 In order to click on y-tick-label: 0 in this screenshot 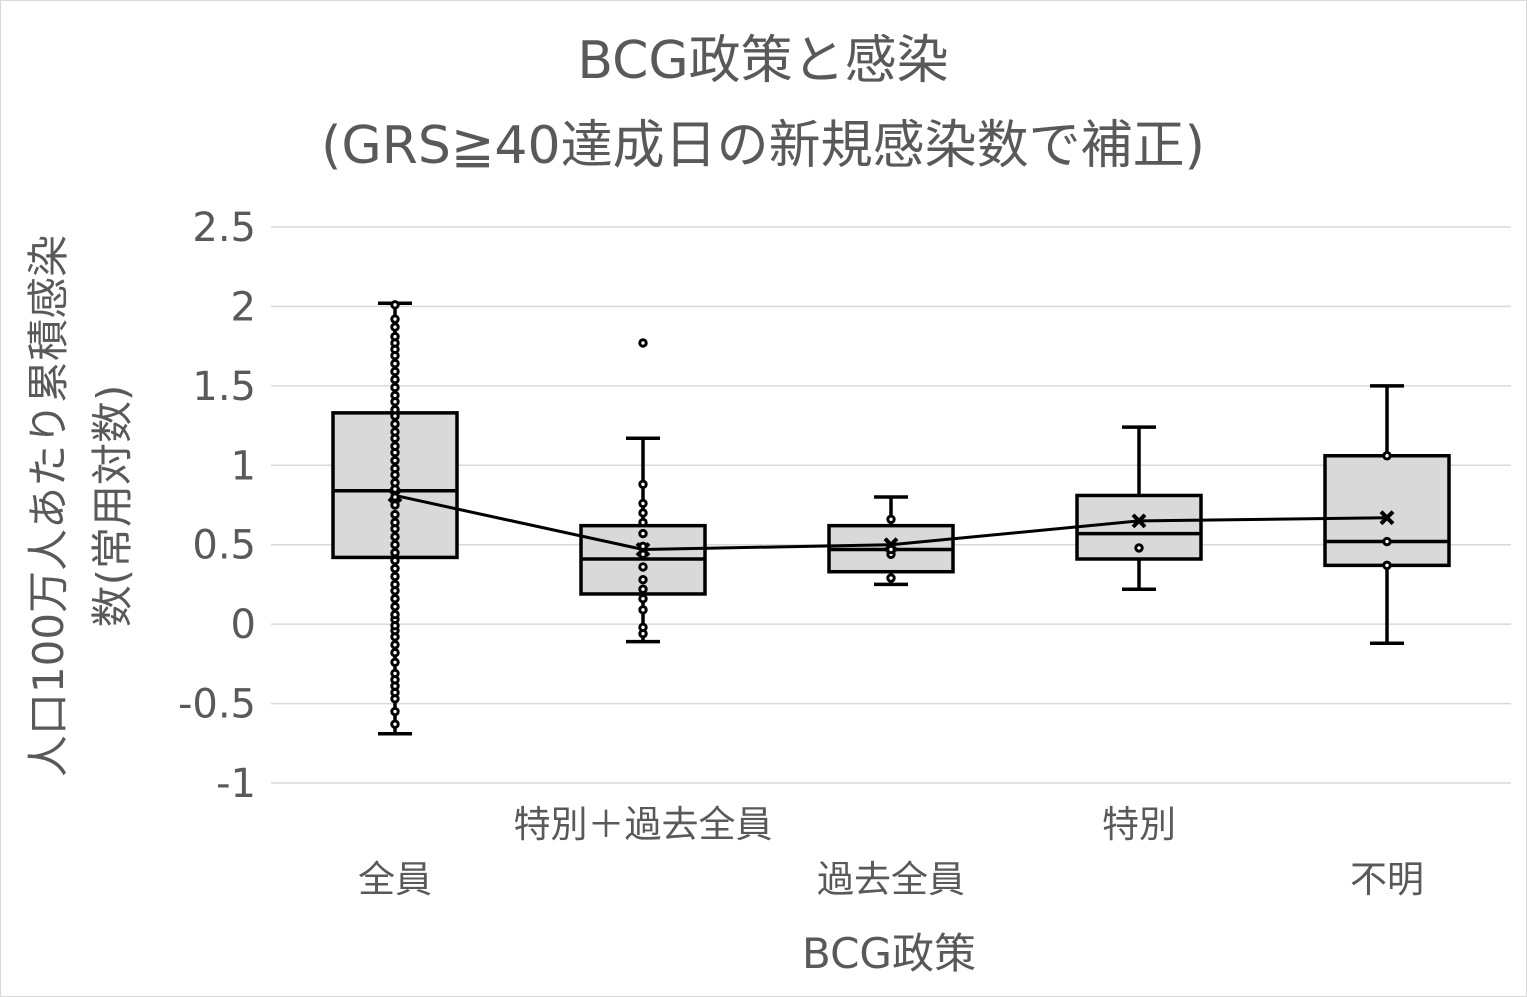, I will do `click(243, 625)`.